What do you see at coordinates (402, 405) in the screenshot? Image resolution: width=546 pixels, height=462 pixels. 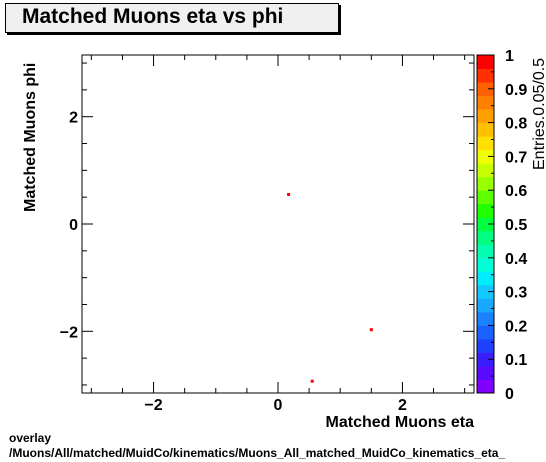 I see `x-tick-label: 2` at bounding box center [402, 405].